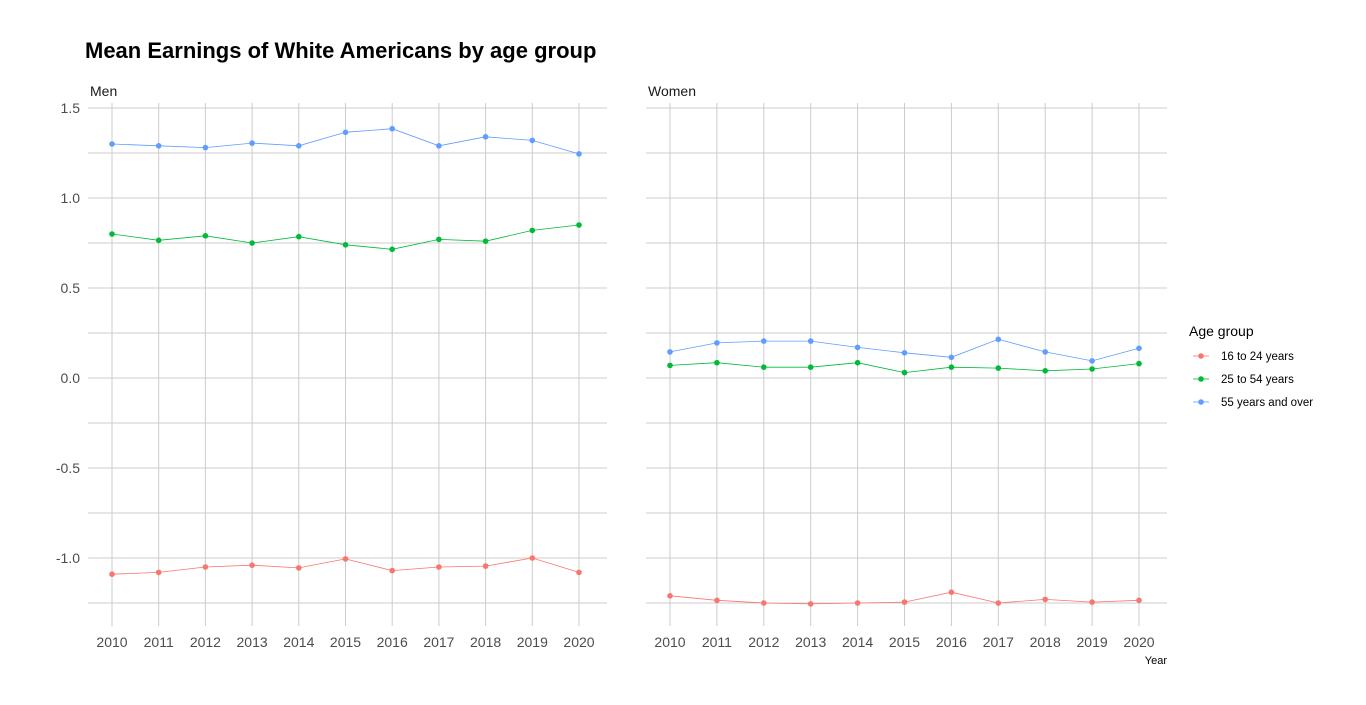 The image size is (1366, 705). Describe the element at coordinates (1257, 380) in the screenshot. I see `legend-label: 25 to 54 years` at that location.